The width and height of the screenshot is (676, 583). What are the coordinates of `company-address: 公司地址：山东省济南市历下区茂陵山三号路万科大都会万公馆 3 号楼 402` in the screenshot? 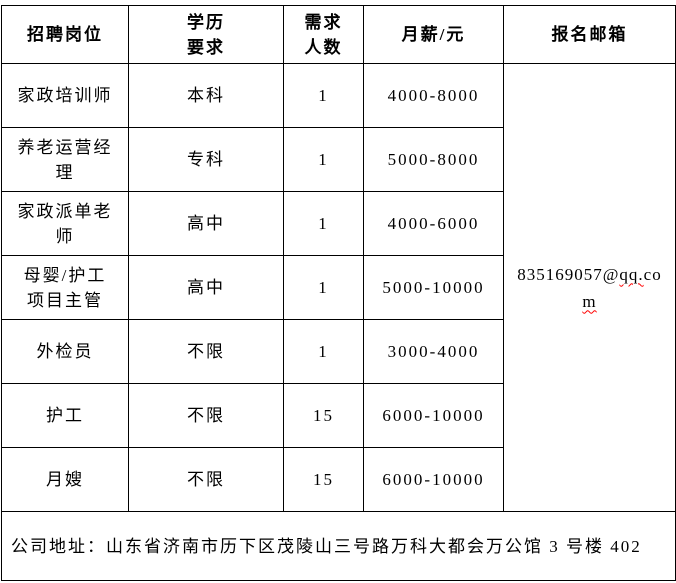 It's located at (338, 546).